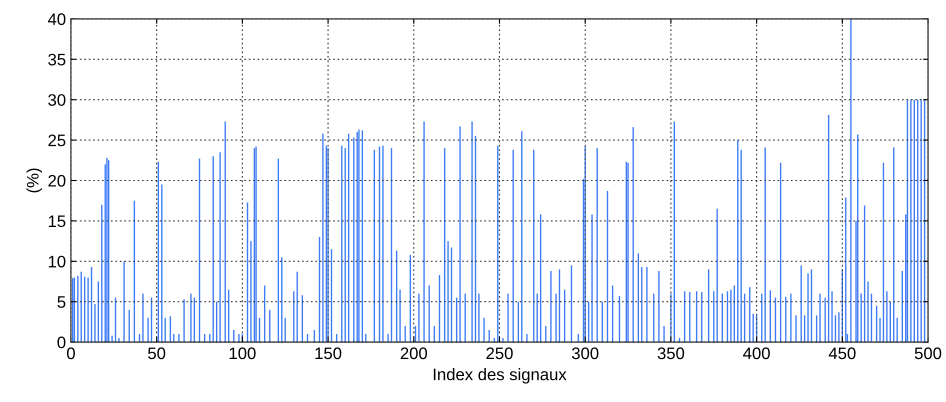 This screenshot has height=402, width=946. What do you see at coordinates (57, 19) in the screenshot?
I see `y-tick-label: 40` at bounding box center [57, 19].